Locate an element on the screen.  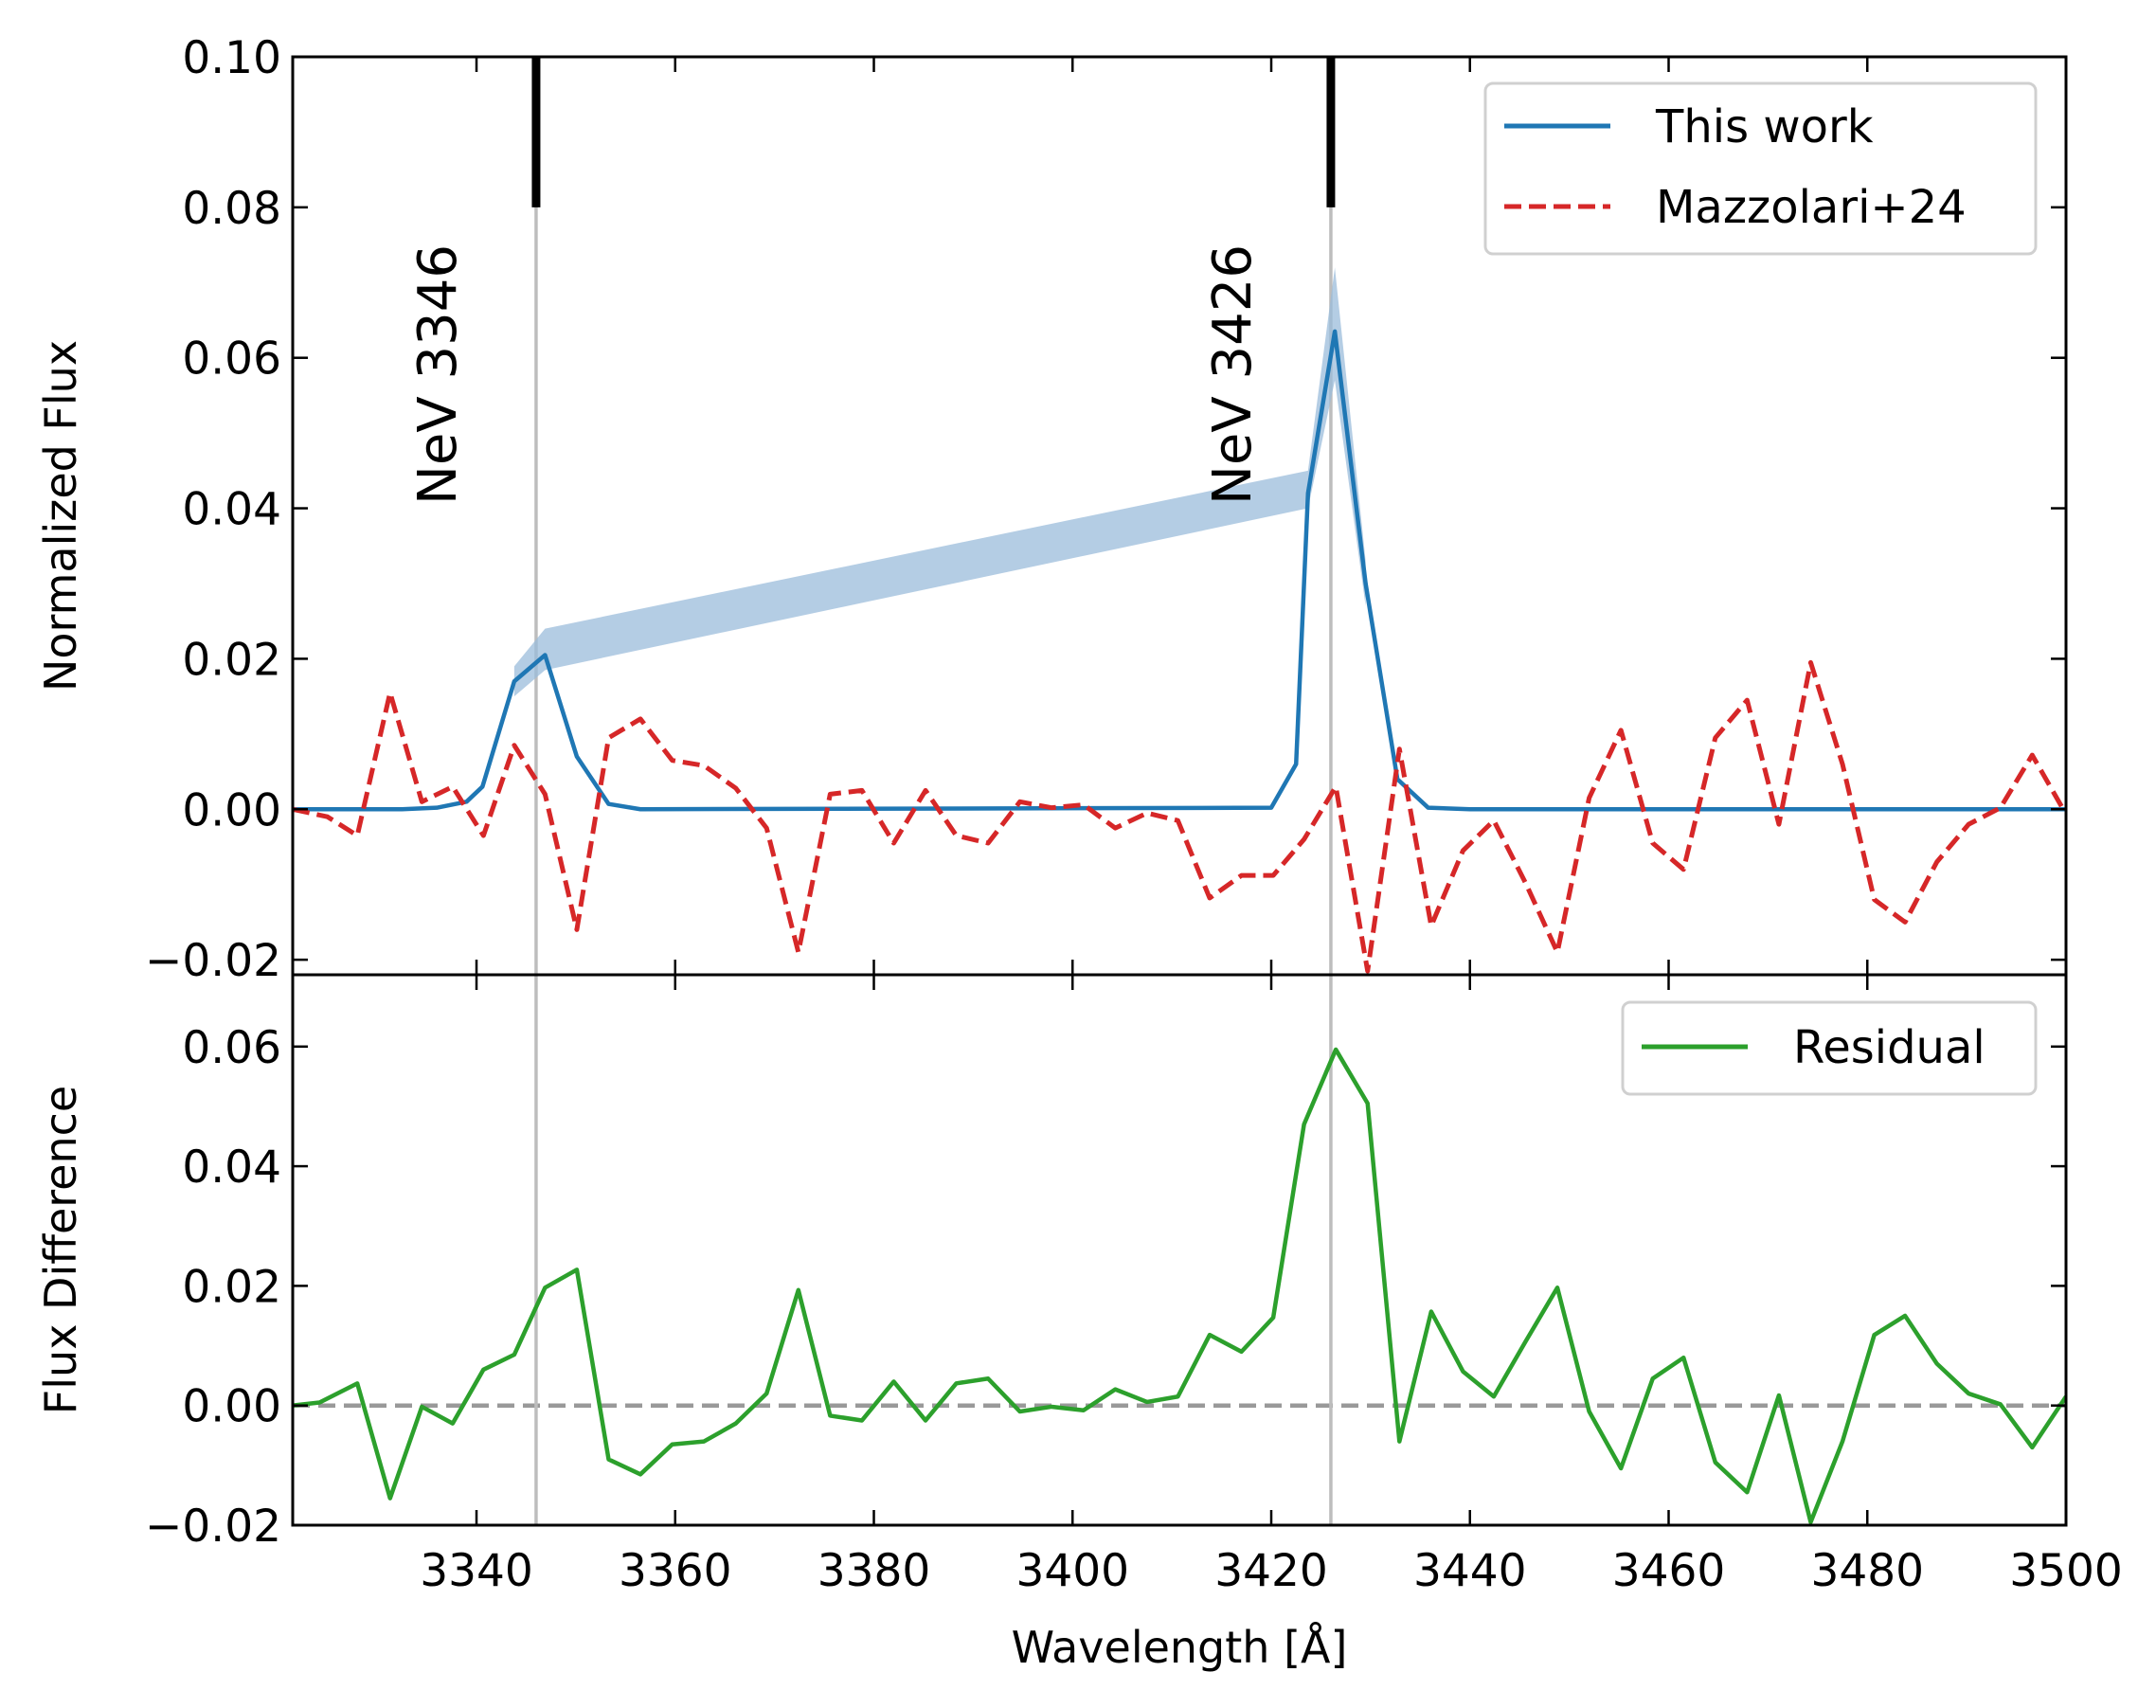
x-tick-label: 3460 is located at coordinates (1669, 1571).